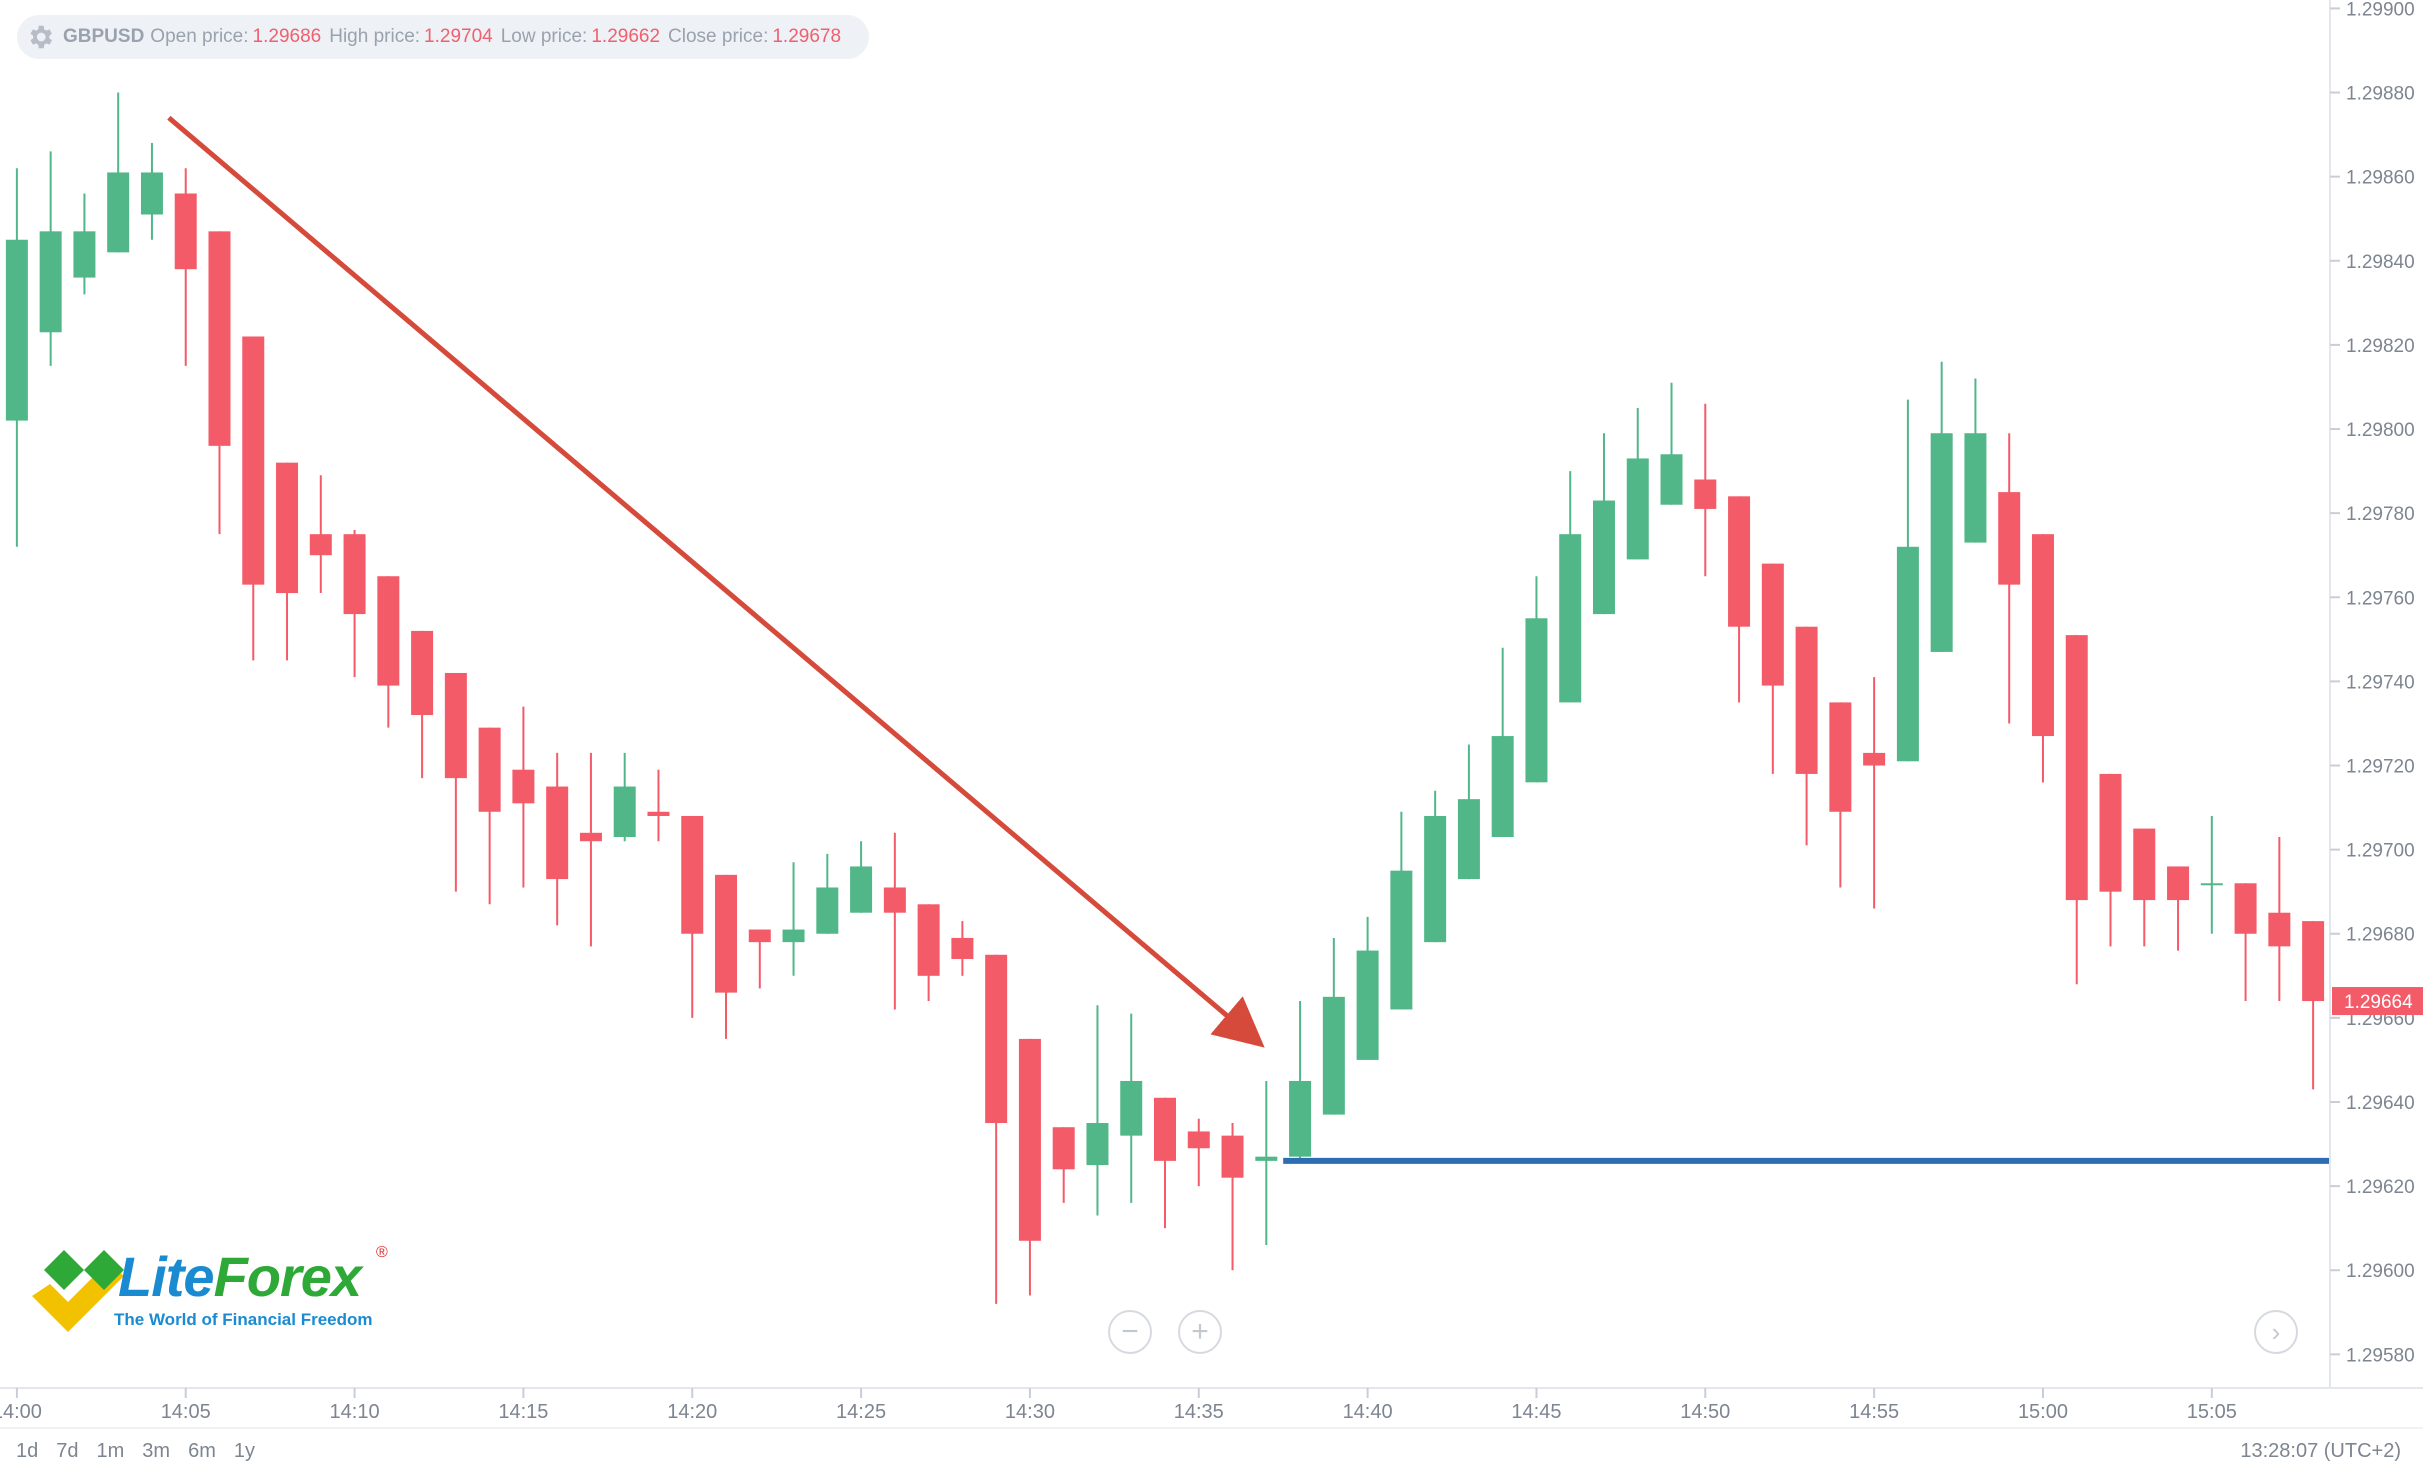  Describe the element at coordinates (2380, 767) in the screenshot. I see `y-tick-label: 1.29720` at that location.